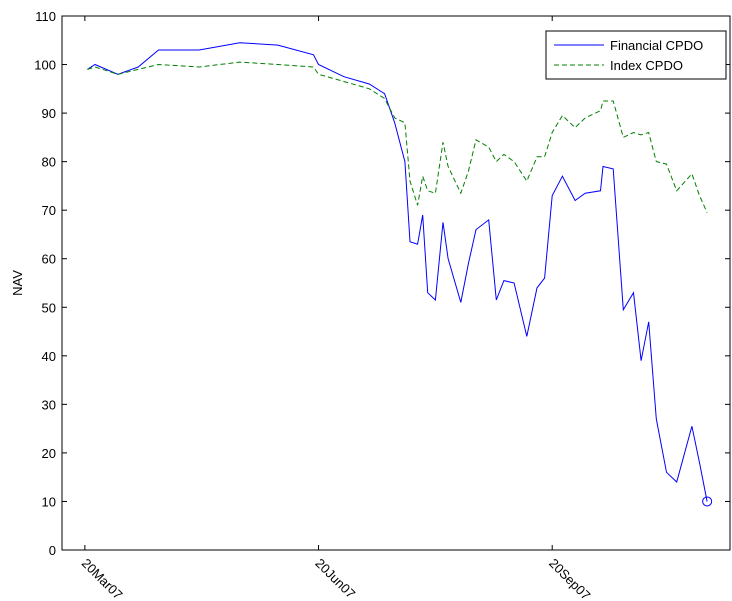  What do you see at coordinates (49, 113) in the screenshot?
I see `y-tick-label: 90` at bounding box center [49, 113].